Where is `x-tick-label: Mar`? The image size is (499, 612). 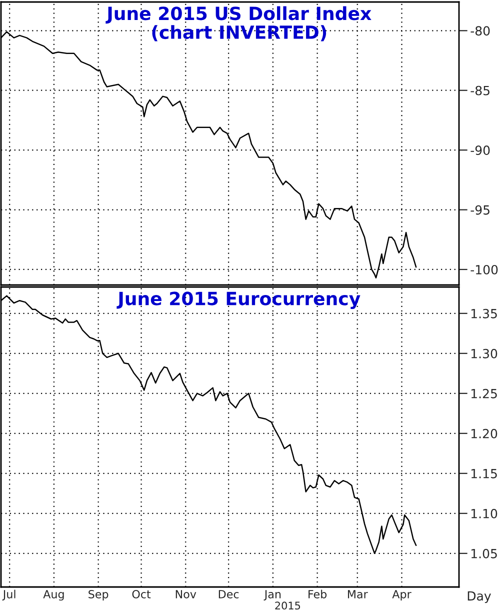 x-tick-label: Mar is located at coordinates (358, 594).